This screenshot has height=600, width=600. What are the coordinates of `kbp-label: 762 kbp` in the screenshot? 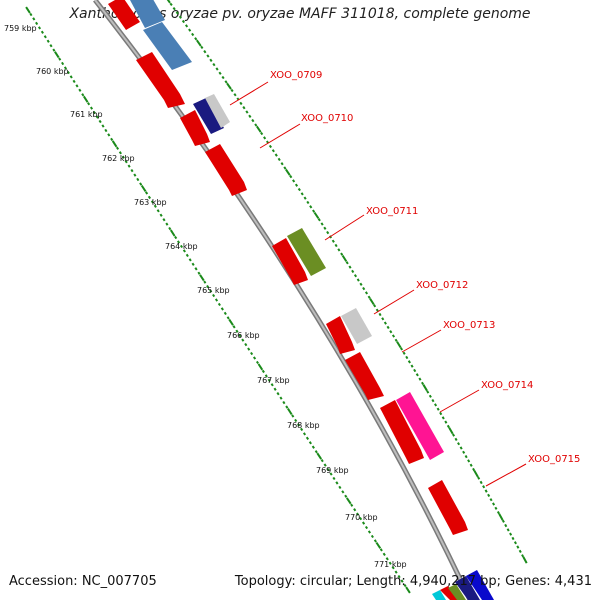 It's located at (118, 158).